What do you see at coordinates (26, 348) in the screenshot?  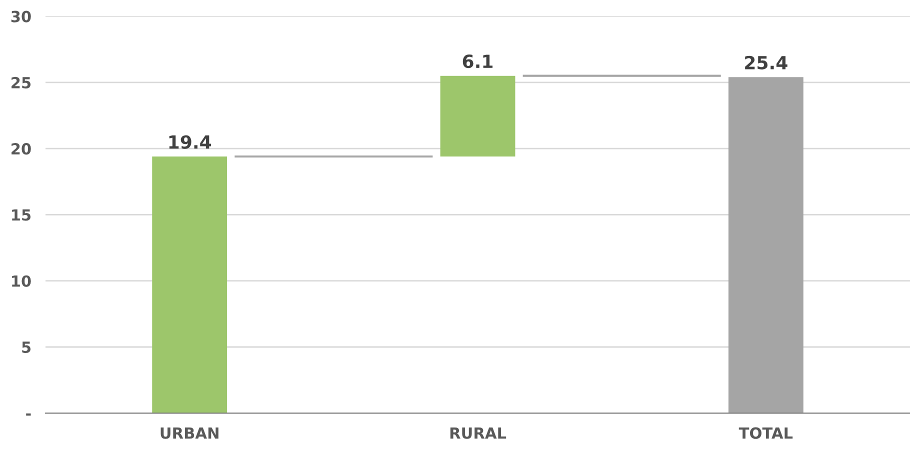 I see `y-tick-label: 5` at bounding box center [26, 348].